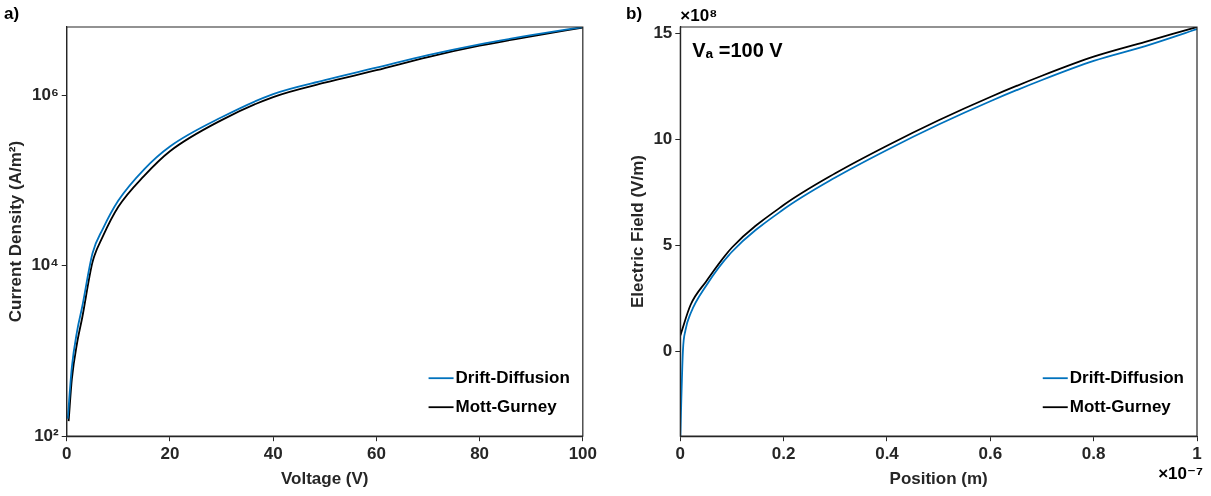  I want to click on x-tick-label: 0.8, so click(1093, 454).